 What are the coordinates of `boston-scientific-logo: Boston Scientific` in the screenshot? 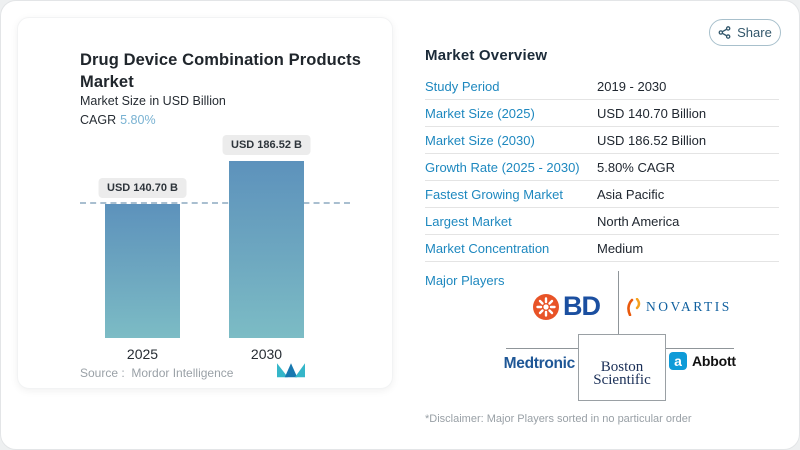 It's located at (622, 367).